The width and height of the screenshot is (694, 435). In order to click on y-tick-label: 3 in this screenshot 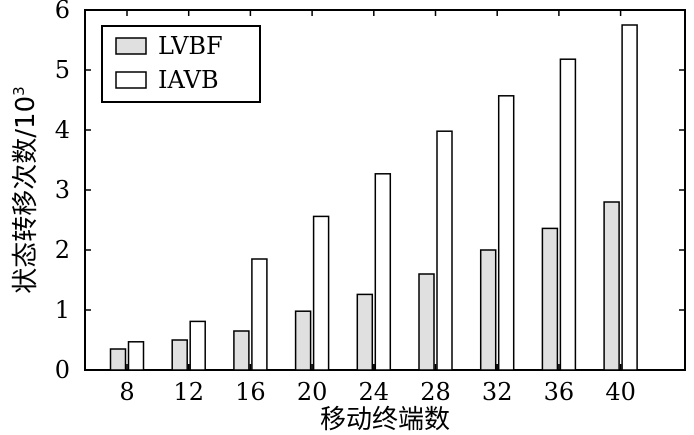, I will do `click(62, 190)`.